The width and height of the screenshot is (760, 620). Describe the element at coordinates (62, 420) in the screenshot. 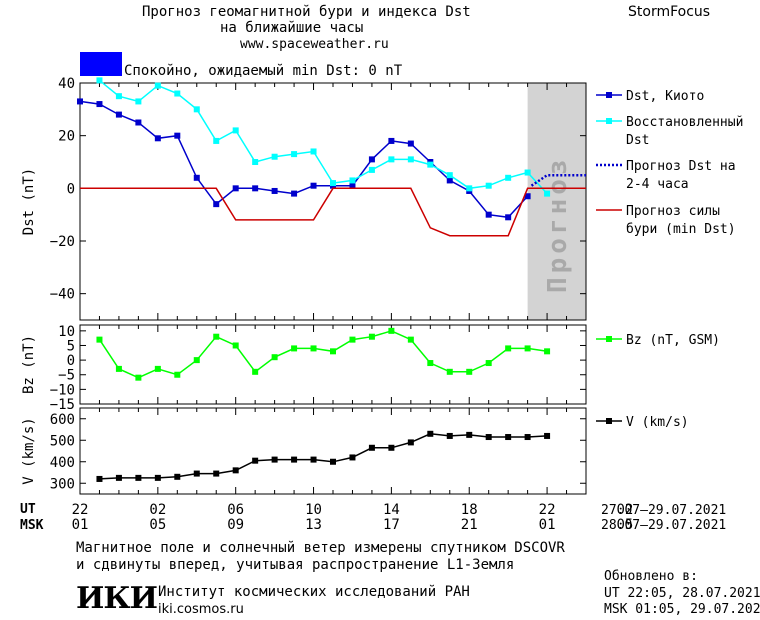

I see `v-ytick-label: 600` at that location.